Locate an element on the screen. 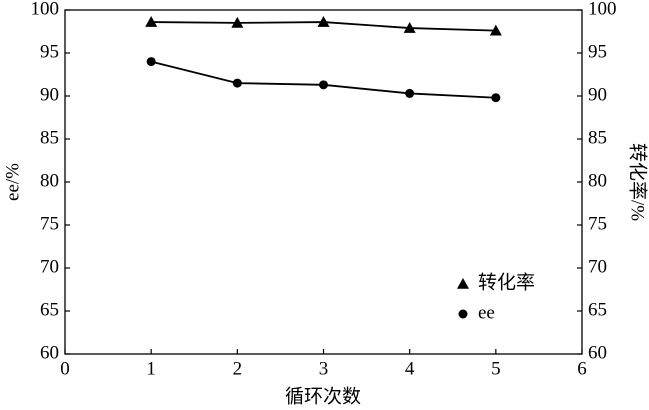 The image size is (649, 410). y-tick-label: 65 is located at coordinates (49, 309).